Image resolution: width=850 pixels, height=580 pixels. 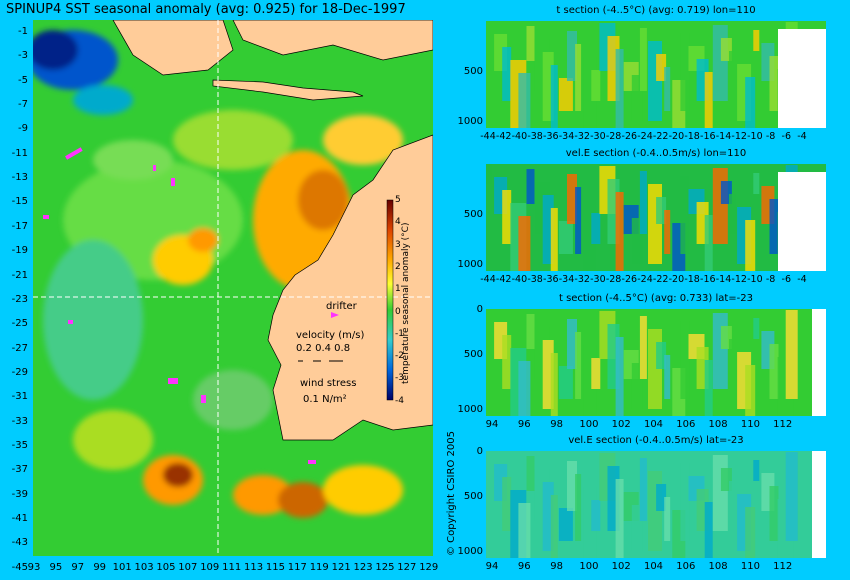 What do you see at coordinates (23, 129) in the screenshot?
I see `lat-tick: -9` at bounding box center [23, 129].